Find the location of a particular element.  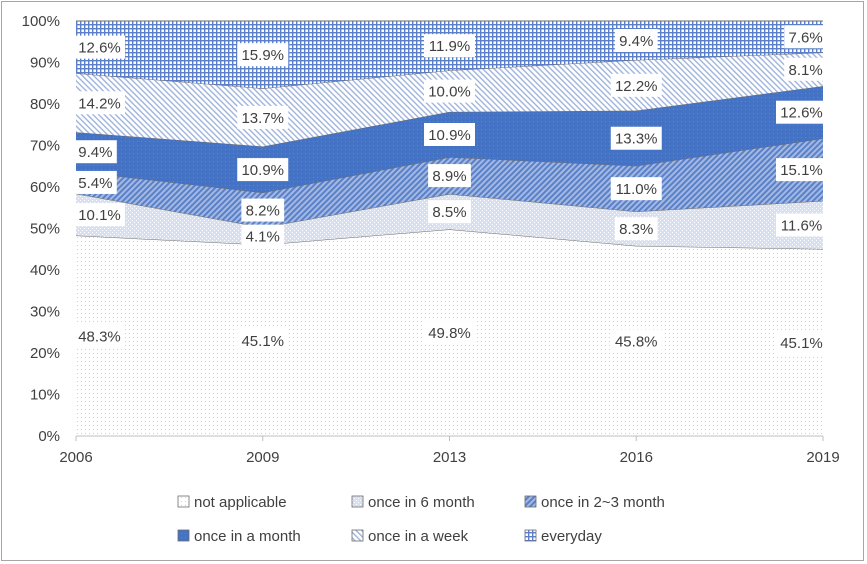

data-label-text: 14.2% is located at coordinates (99, 103).